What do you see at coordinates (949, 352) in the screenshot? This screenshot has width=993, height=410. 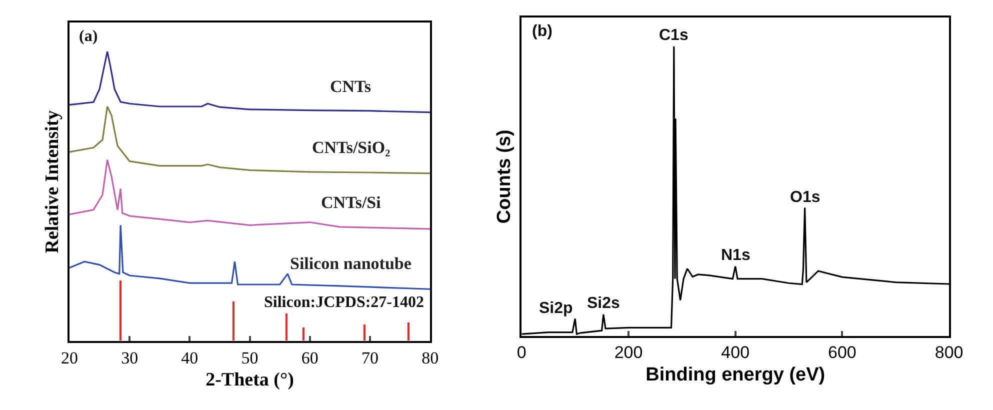 I see `x-tick-label: 800` at bounding box center [949, 352].